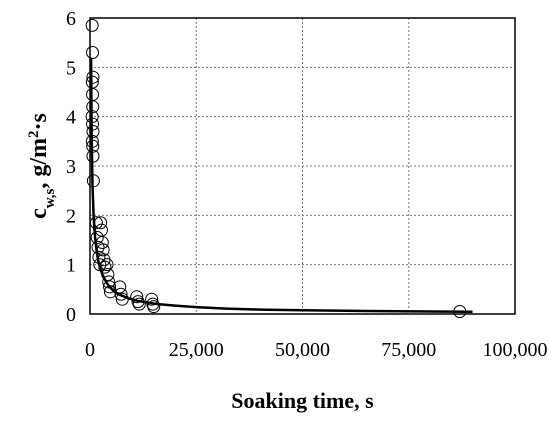 This screenshot has height=422, width=550. What do you see at coordinates (71, 216) in the screenshot?
I see `y-tick-label: 2` at bounding box center [71, 216].